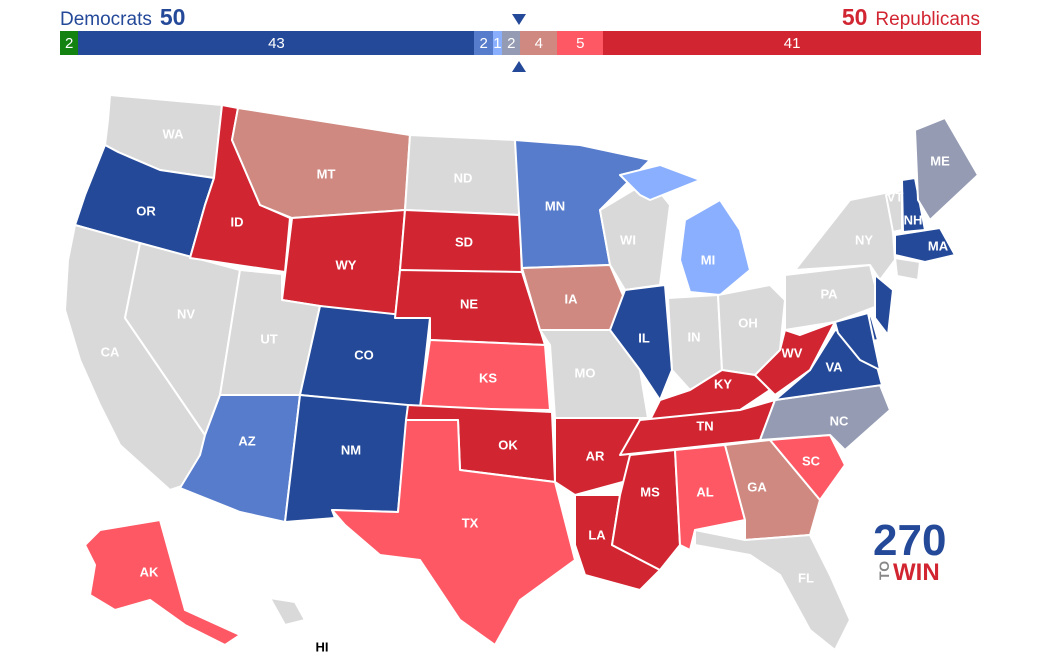 Image resolution: width=1050 pixels, height=670 pixels. Describe the element at coordinates (927, 19) in the screenshot. I see `republicans-label: Republicans` at that location.